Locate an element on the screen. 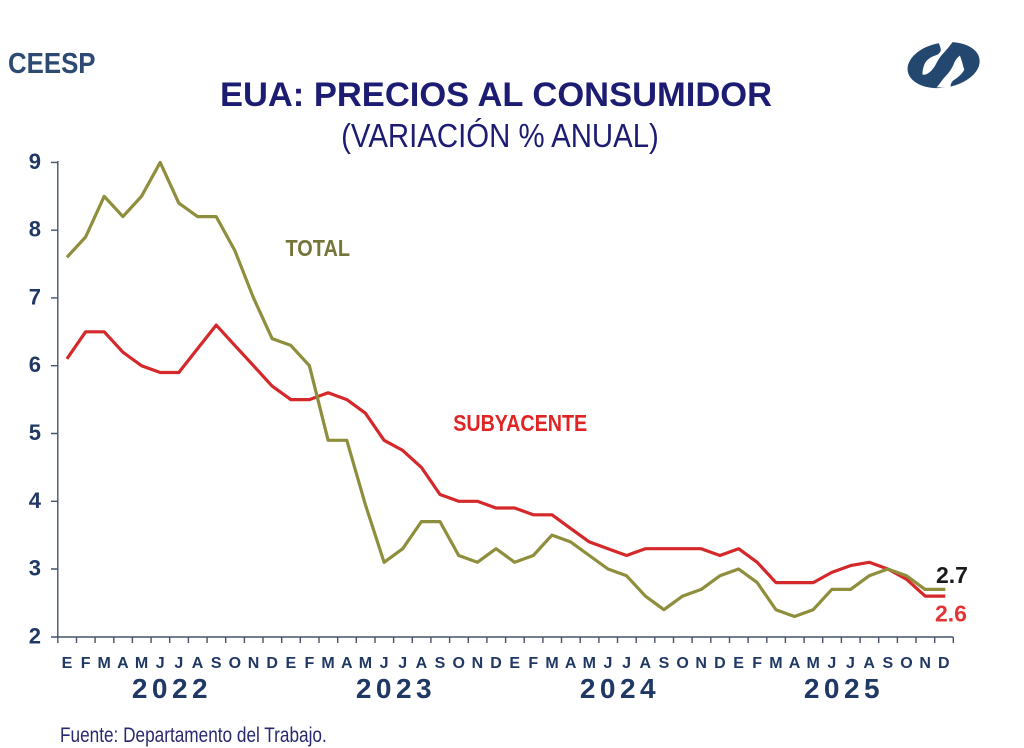  svg-text: 8 is located at coordinates (35, 229).